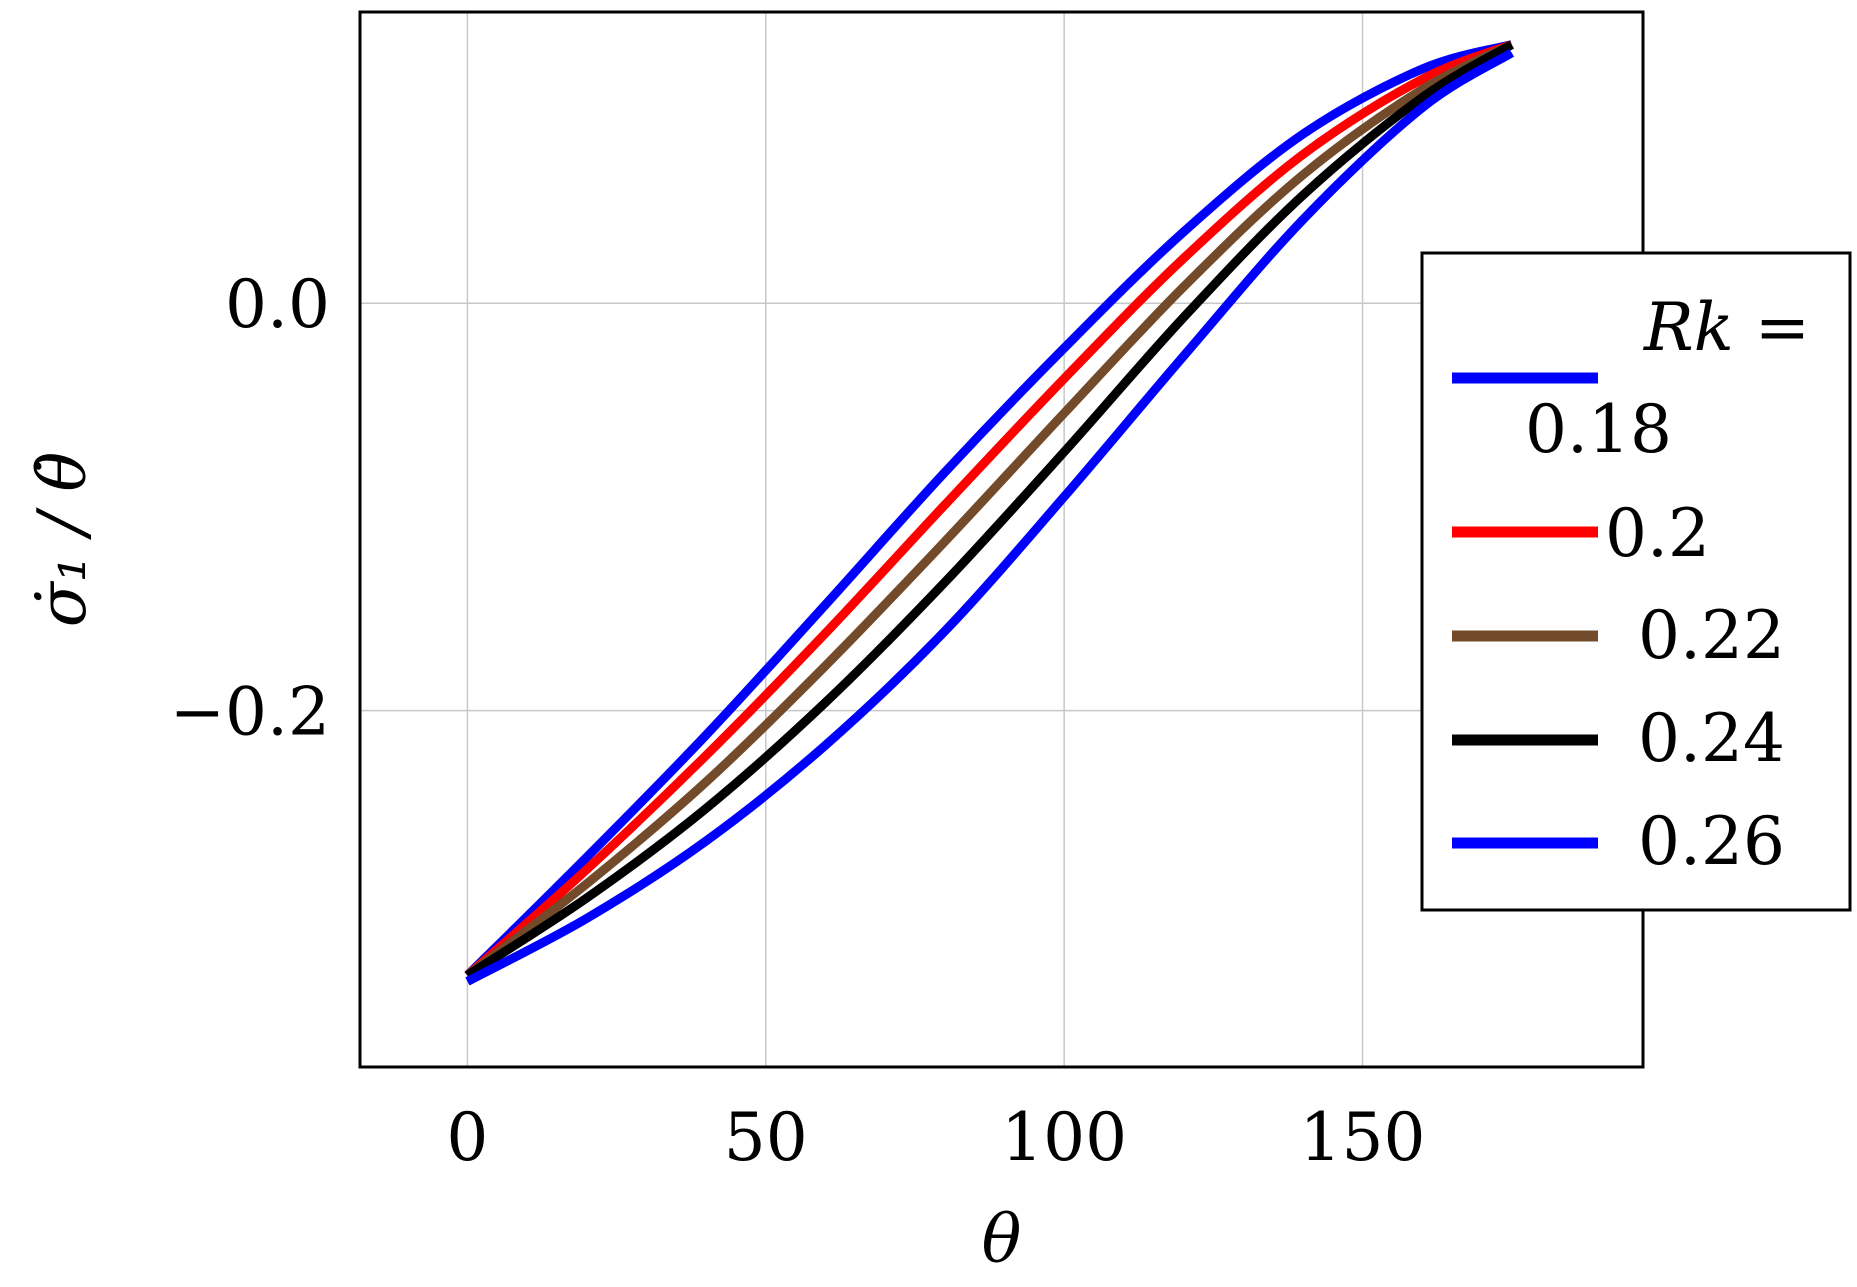 The image size is (1857, 1287). What do you see at coordinates (1726, 327) in the screenshot?
I see `legend-title: Rk =` at bounding box center [1726, 327].